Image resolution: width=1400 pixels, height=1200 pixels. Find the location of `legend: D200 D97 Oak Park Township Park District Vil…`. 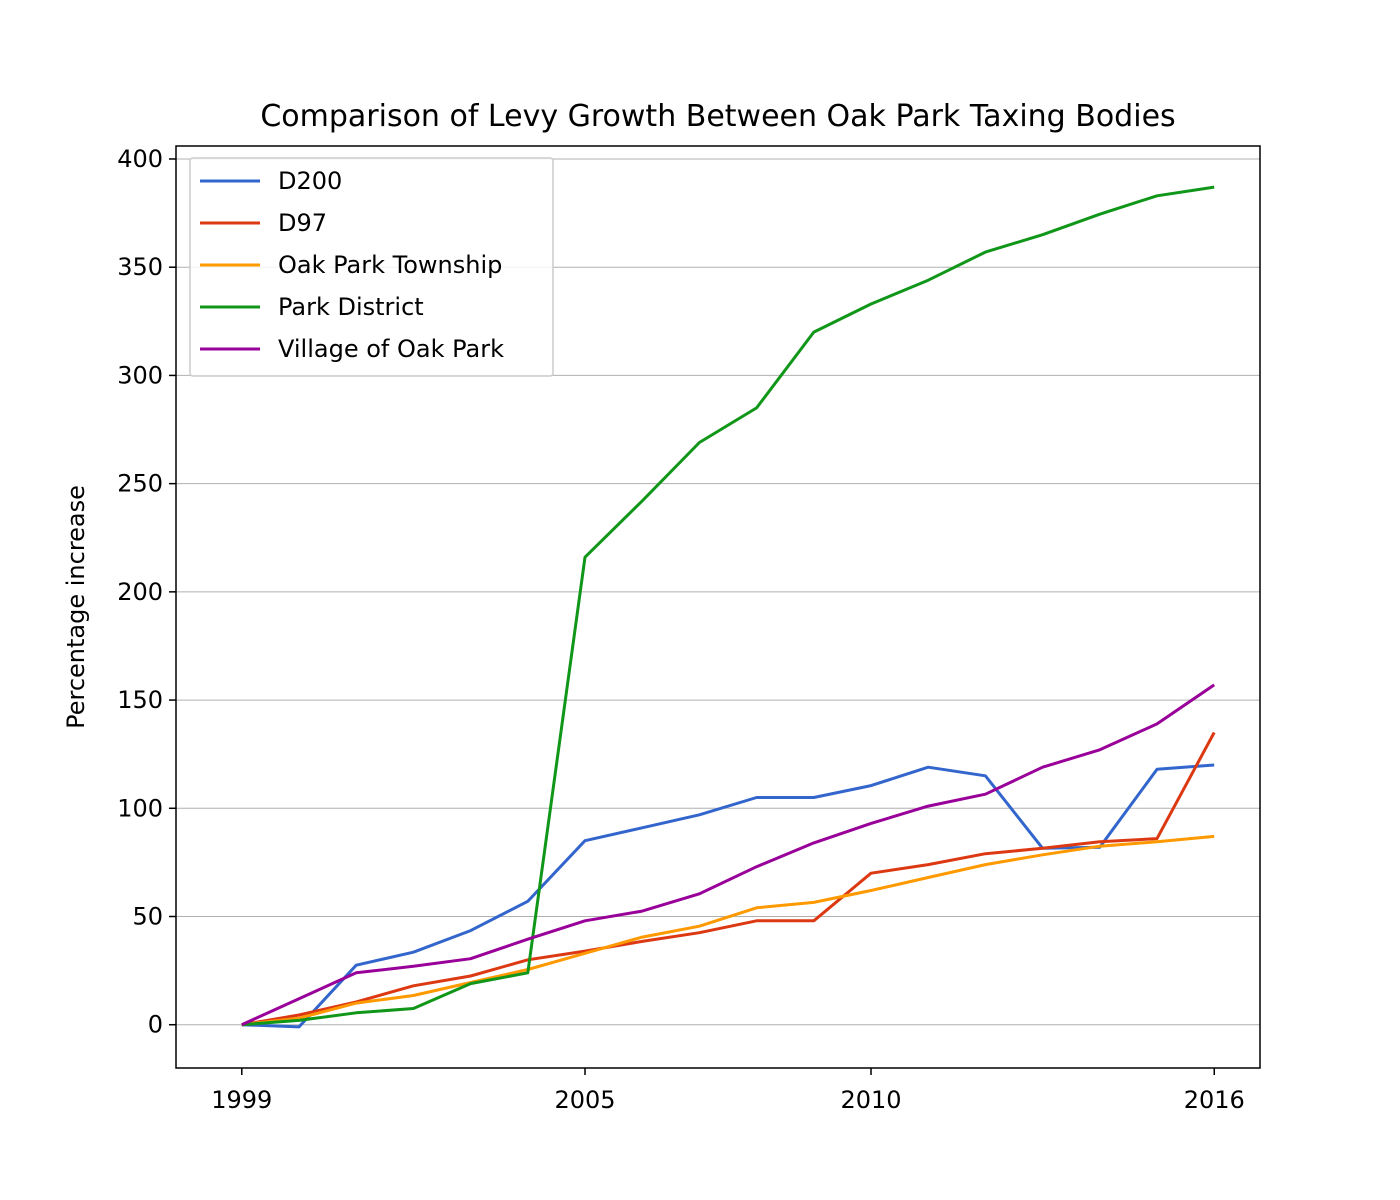

legend: D200 D97 Oak Park Township Park District Vil… is located at coordinates (371, 267).